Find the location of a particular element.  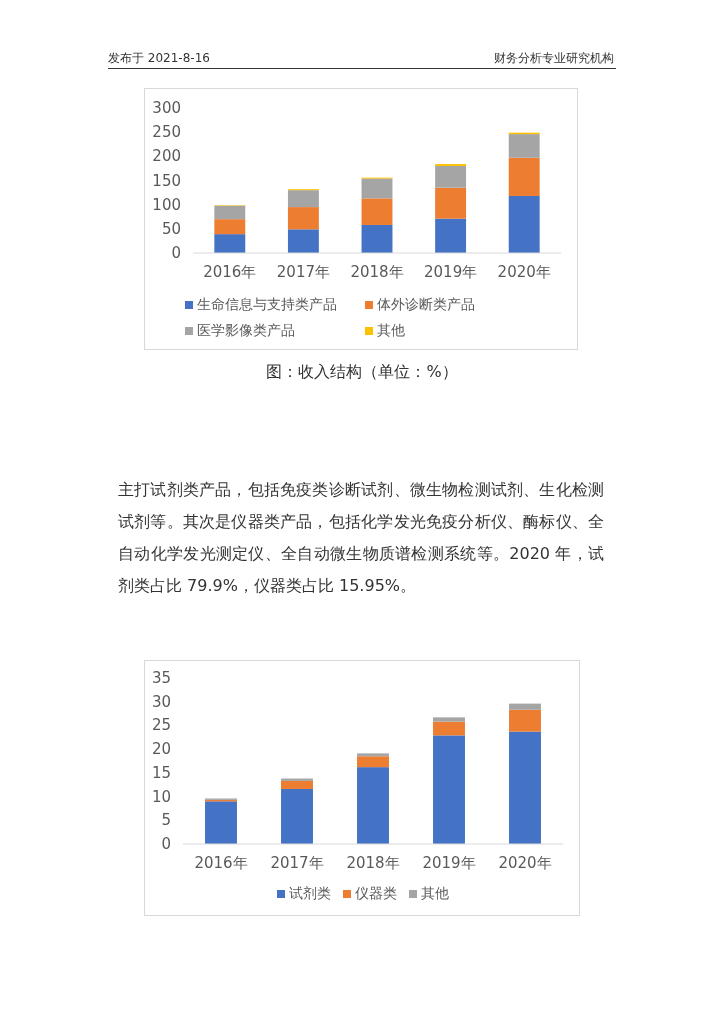

y-tick-label: 20 is located at coordinates (161, 749).